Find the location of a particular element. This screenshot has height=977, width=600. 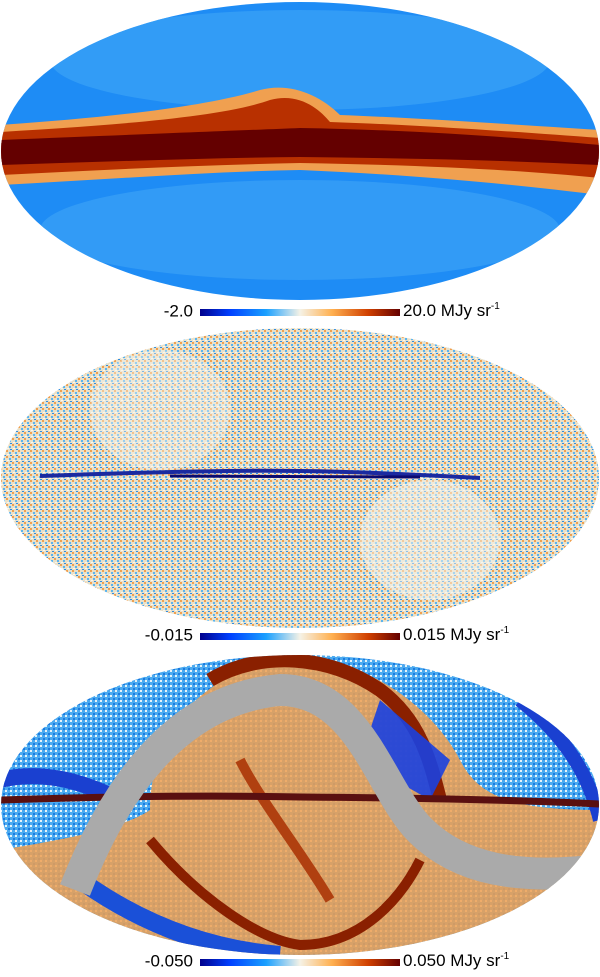

colorbar-max: 0.015 MJy sr-1 is located at coordinates (456, 635).